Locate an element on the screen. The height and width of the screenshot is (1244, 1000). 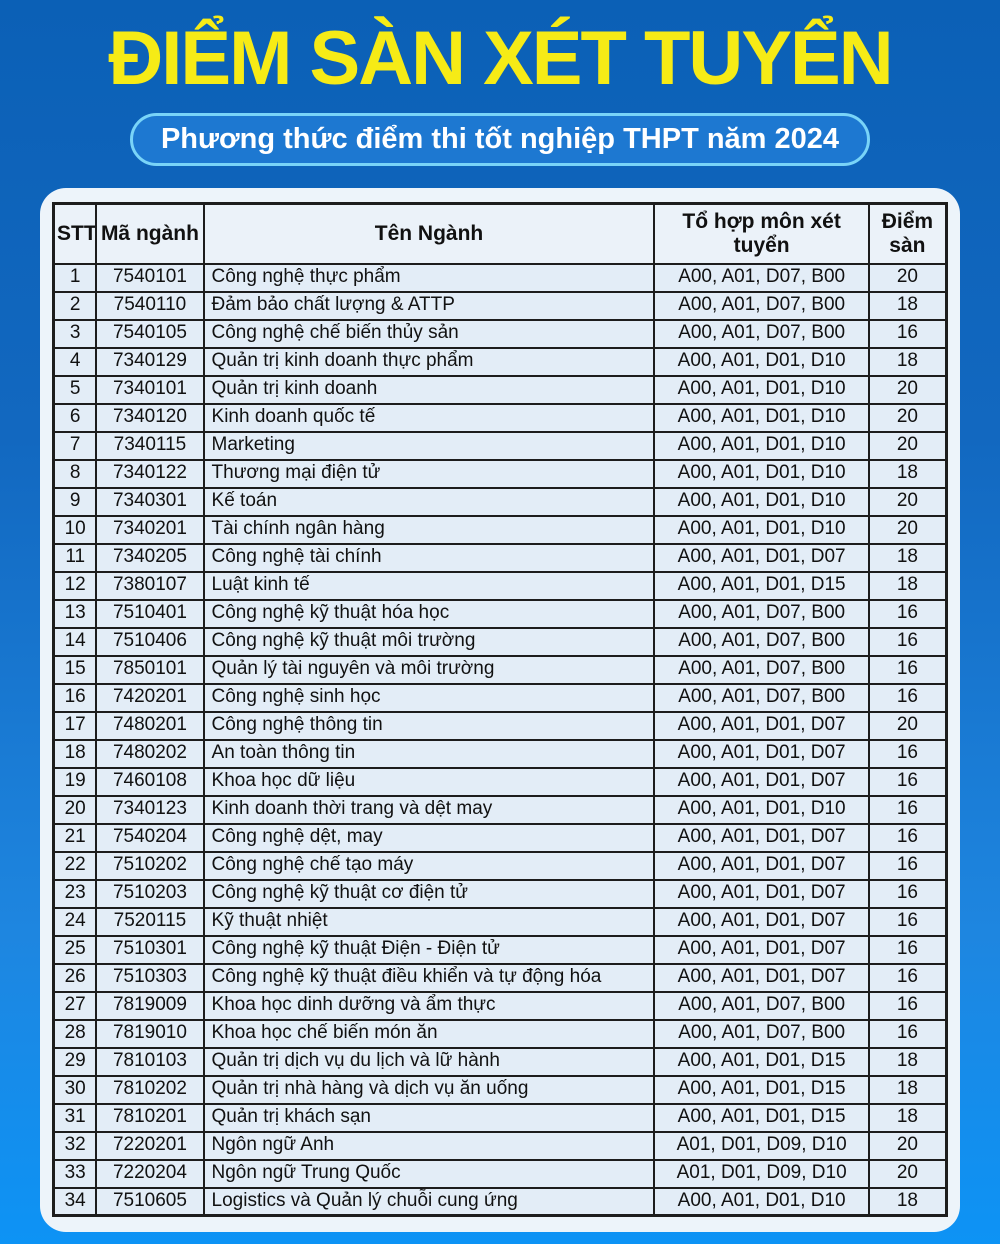
cell-ten-nganh: Công nghệ chế tạo máy is located at coordinates (429, 865).